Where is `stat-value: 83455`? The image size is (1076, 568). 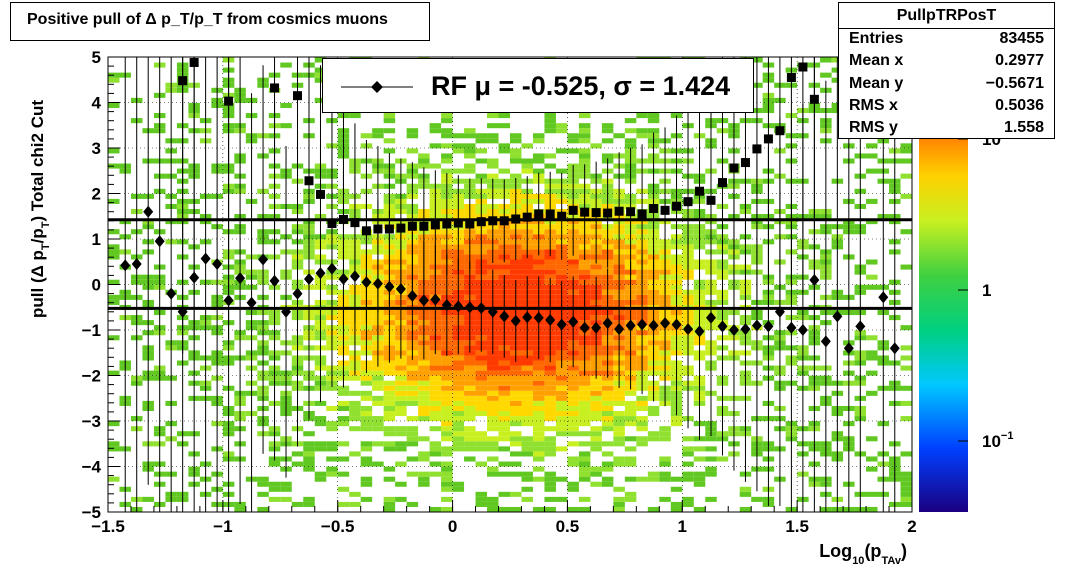
stat-value: 83455 is located at coordinates (1022, 38).